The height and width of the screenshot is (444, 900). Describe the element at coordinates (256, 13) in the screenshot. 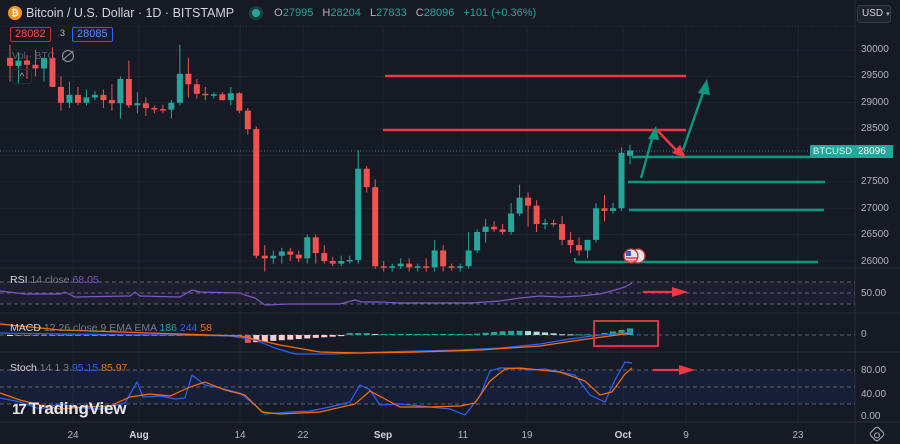

I see `market-status-icon` at that location.